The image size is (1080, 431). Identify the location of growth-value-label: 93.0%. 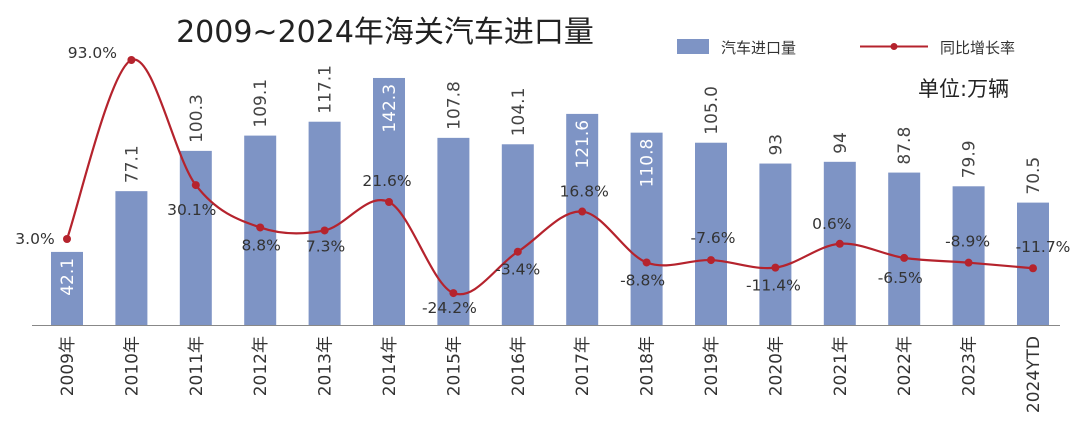
(92, 53).